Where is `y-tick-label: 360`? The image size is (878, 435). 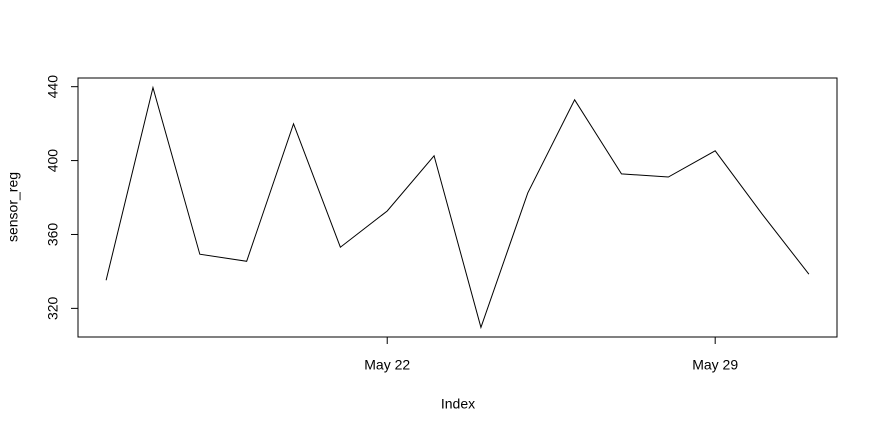 y-tick-label: 360 is located at coordinates (53, 235).